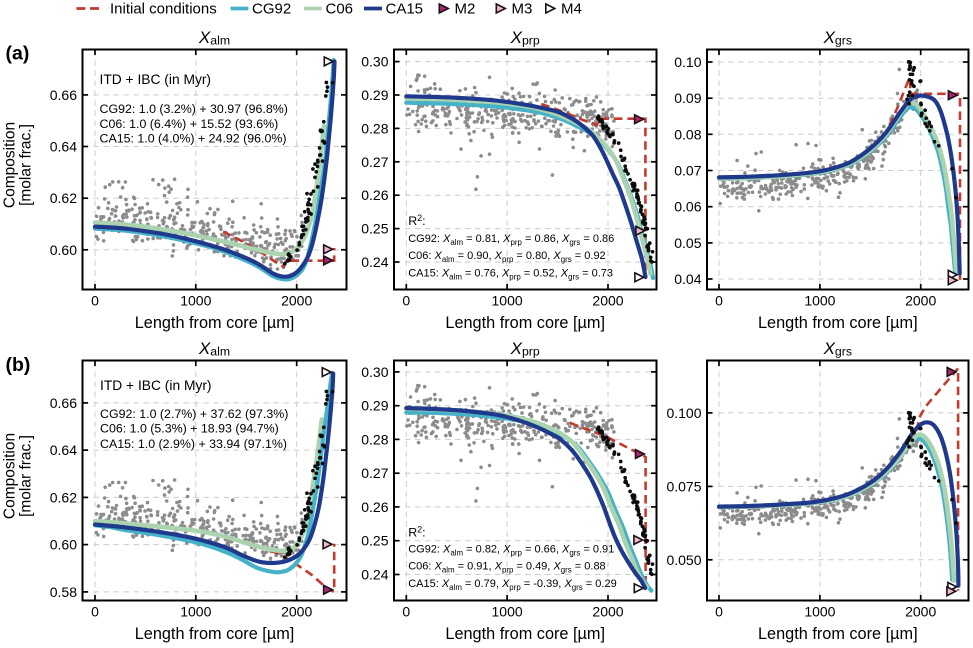 The height and width of the screenshot is (648, 973). I want to click on svg-text: Initial conditions, so click(163, 9).